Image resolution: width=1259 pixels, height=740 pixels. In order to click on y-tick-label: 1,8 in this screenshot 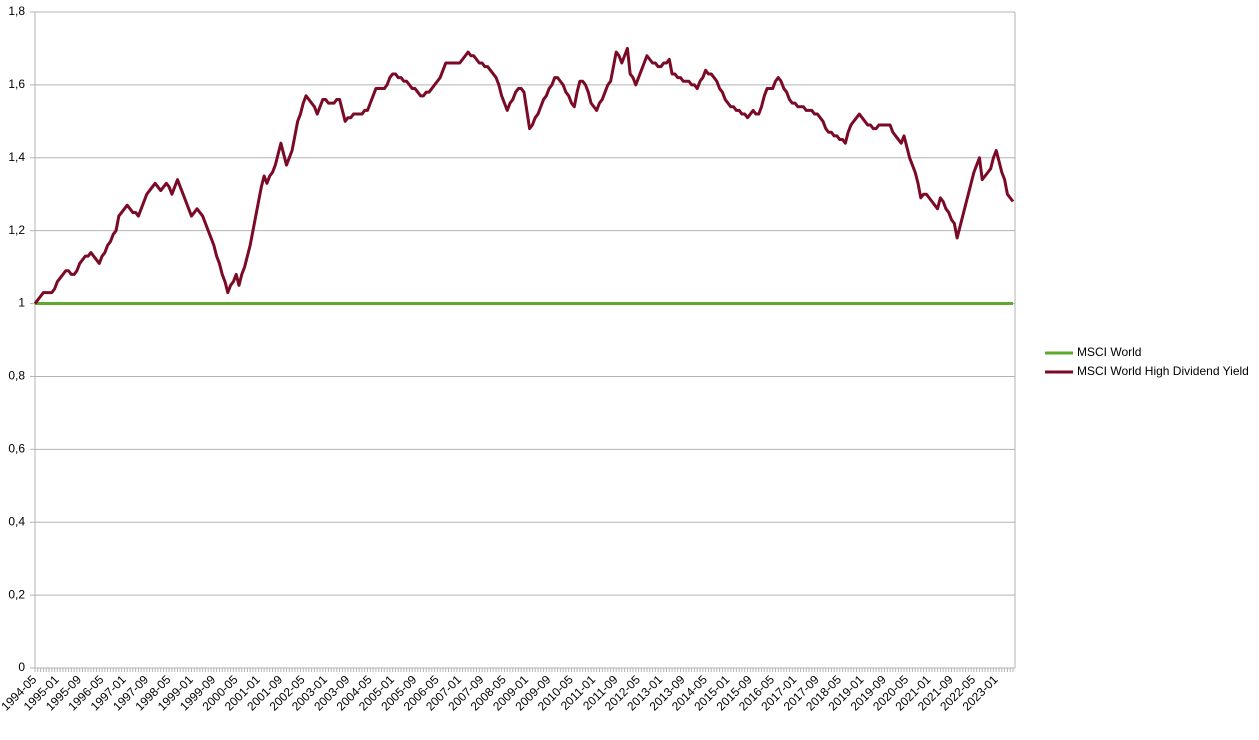, I will do `click(16, 11)`.